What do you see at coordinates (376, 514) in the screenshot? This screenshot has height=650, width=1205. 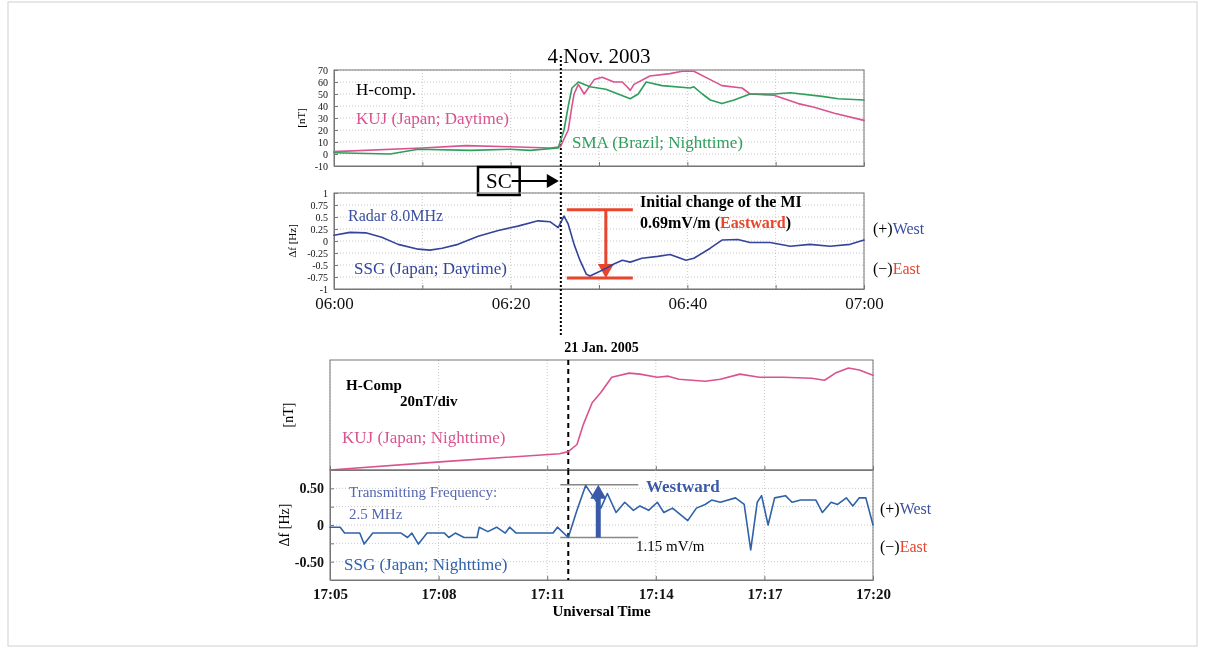 I see `annotation: 2.5 MHz` at bounding box center [376, 514].